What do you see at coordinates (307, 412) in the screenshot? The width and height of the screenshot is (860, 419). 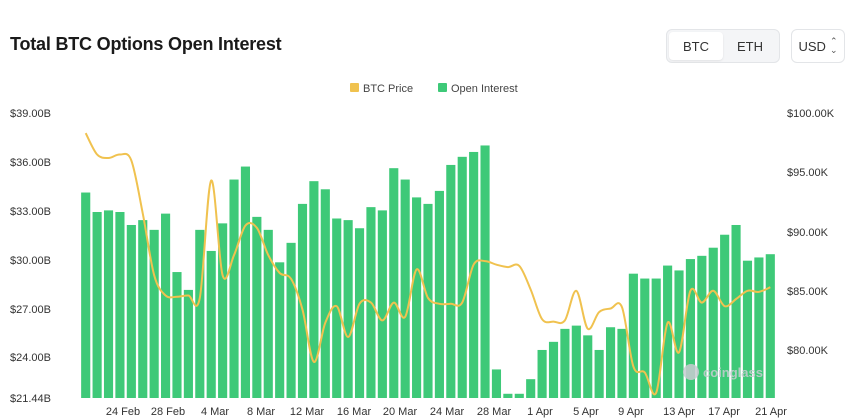 I see `x-tick-label: 12 Mar` at bounding box center [307, 412].